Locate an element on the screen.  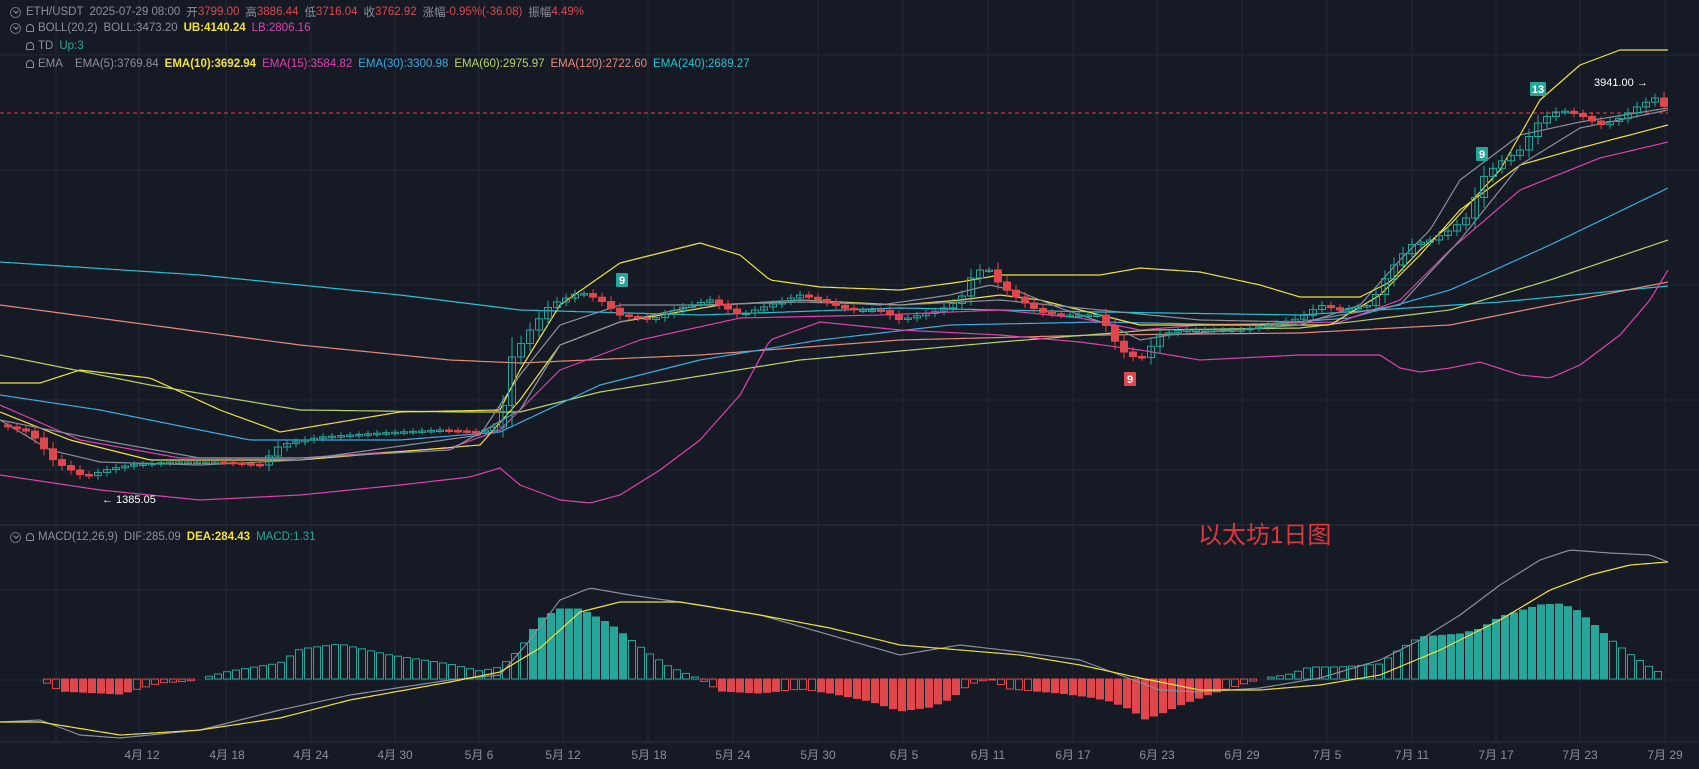
td-legend: TD Up:3 is located at coordinates (47, 46).